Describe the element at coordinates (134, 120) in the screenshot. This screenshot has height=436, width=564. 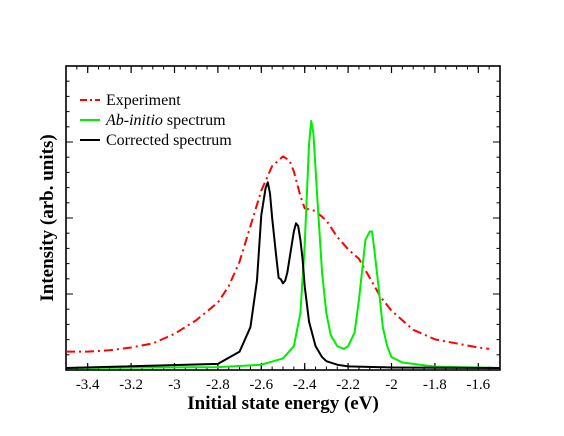
I see `legend-label-italic: Ab-initio` at that location.